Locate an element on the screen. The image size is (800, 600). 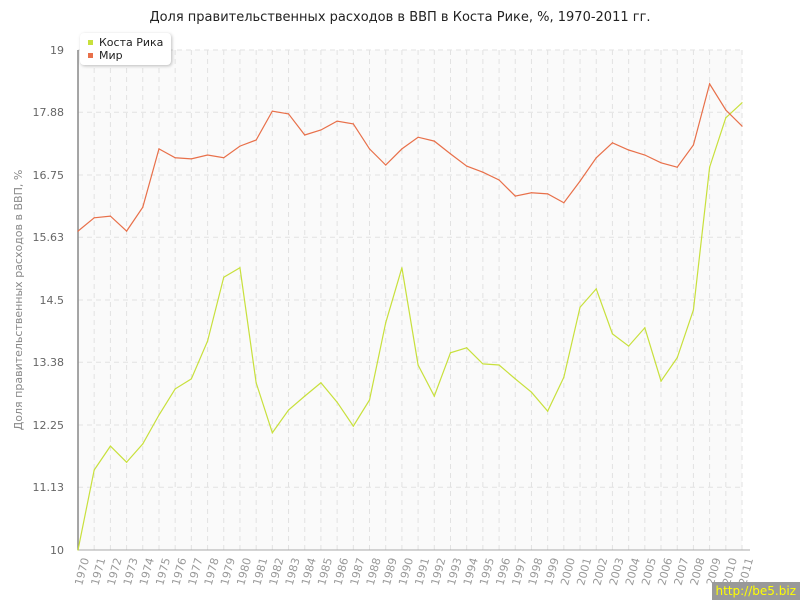
watermark: http://be5.biz is located at coordinates (755, 591).